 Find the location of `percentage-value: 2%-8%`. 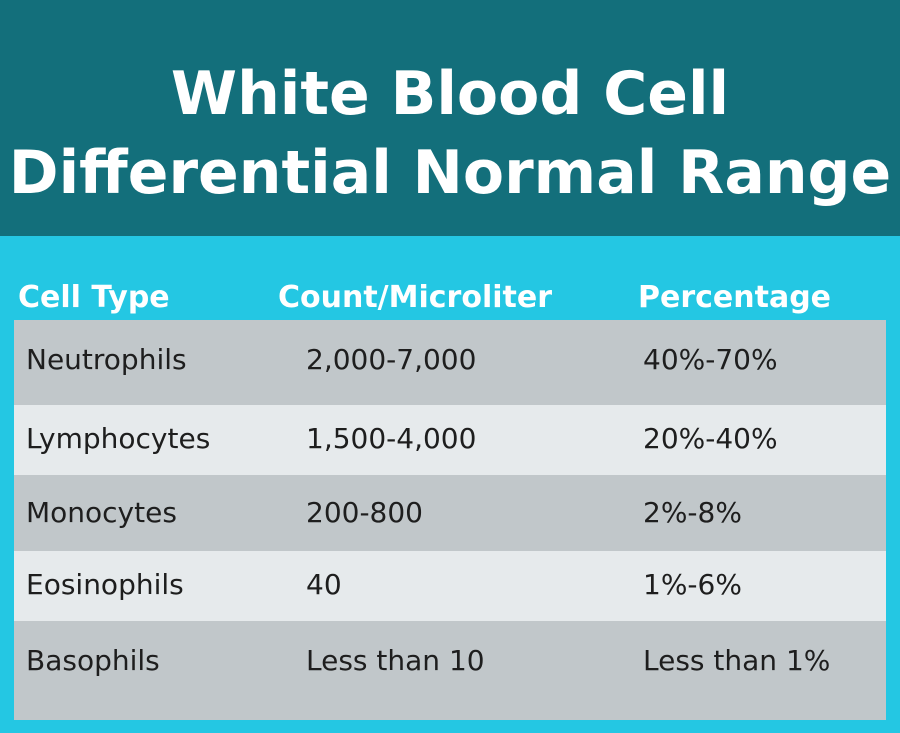

percentage-value: 2%-8% is located at coordinates (692, 512).